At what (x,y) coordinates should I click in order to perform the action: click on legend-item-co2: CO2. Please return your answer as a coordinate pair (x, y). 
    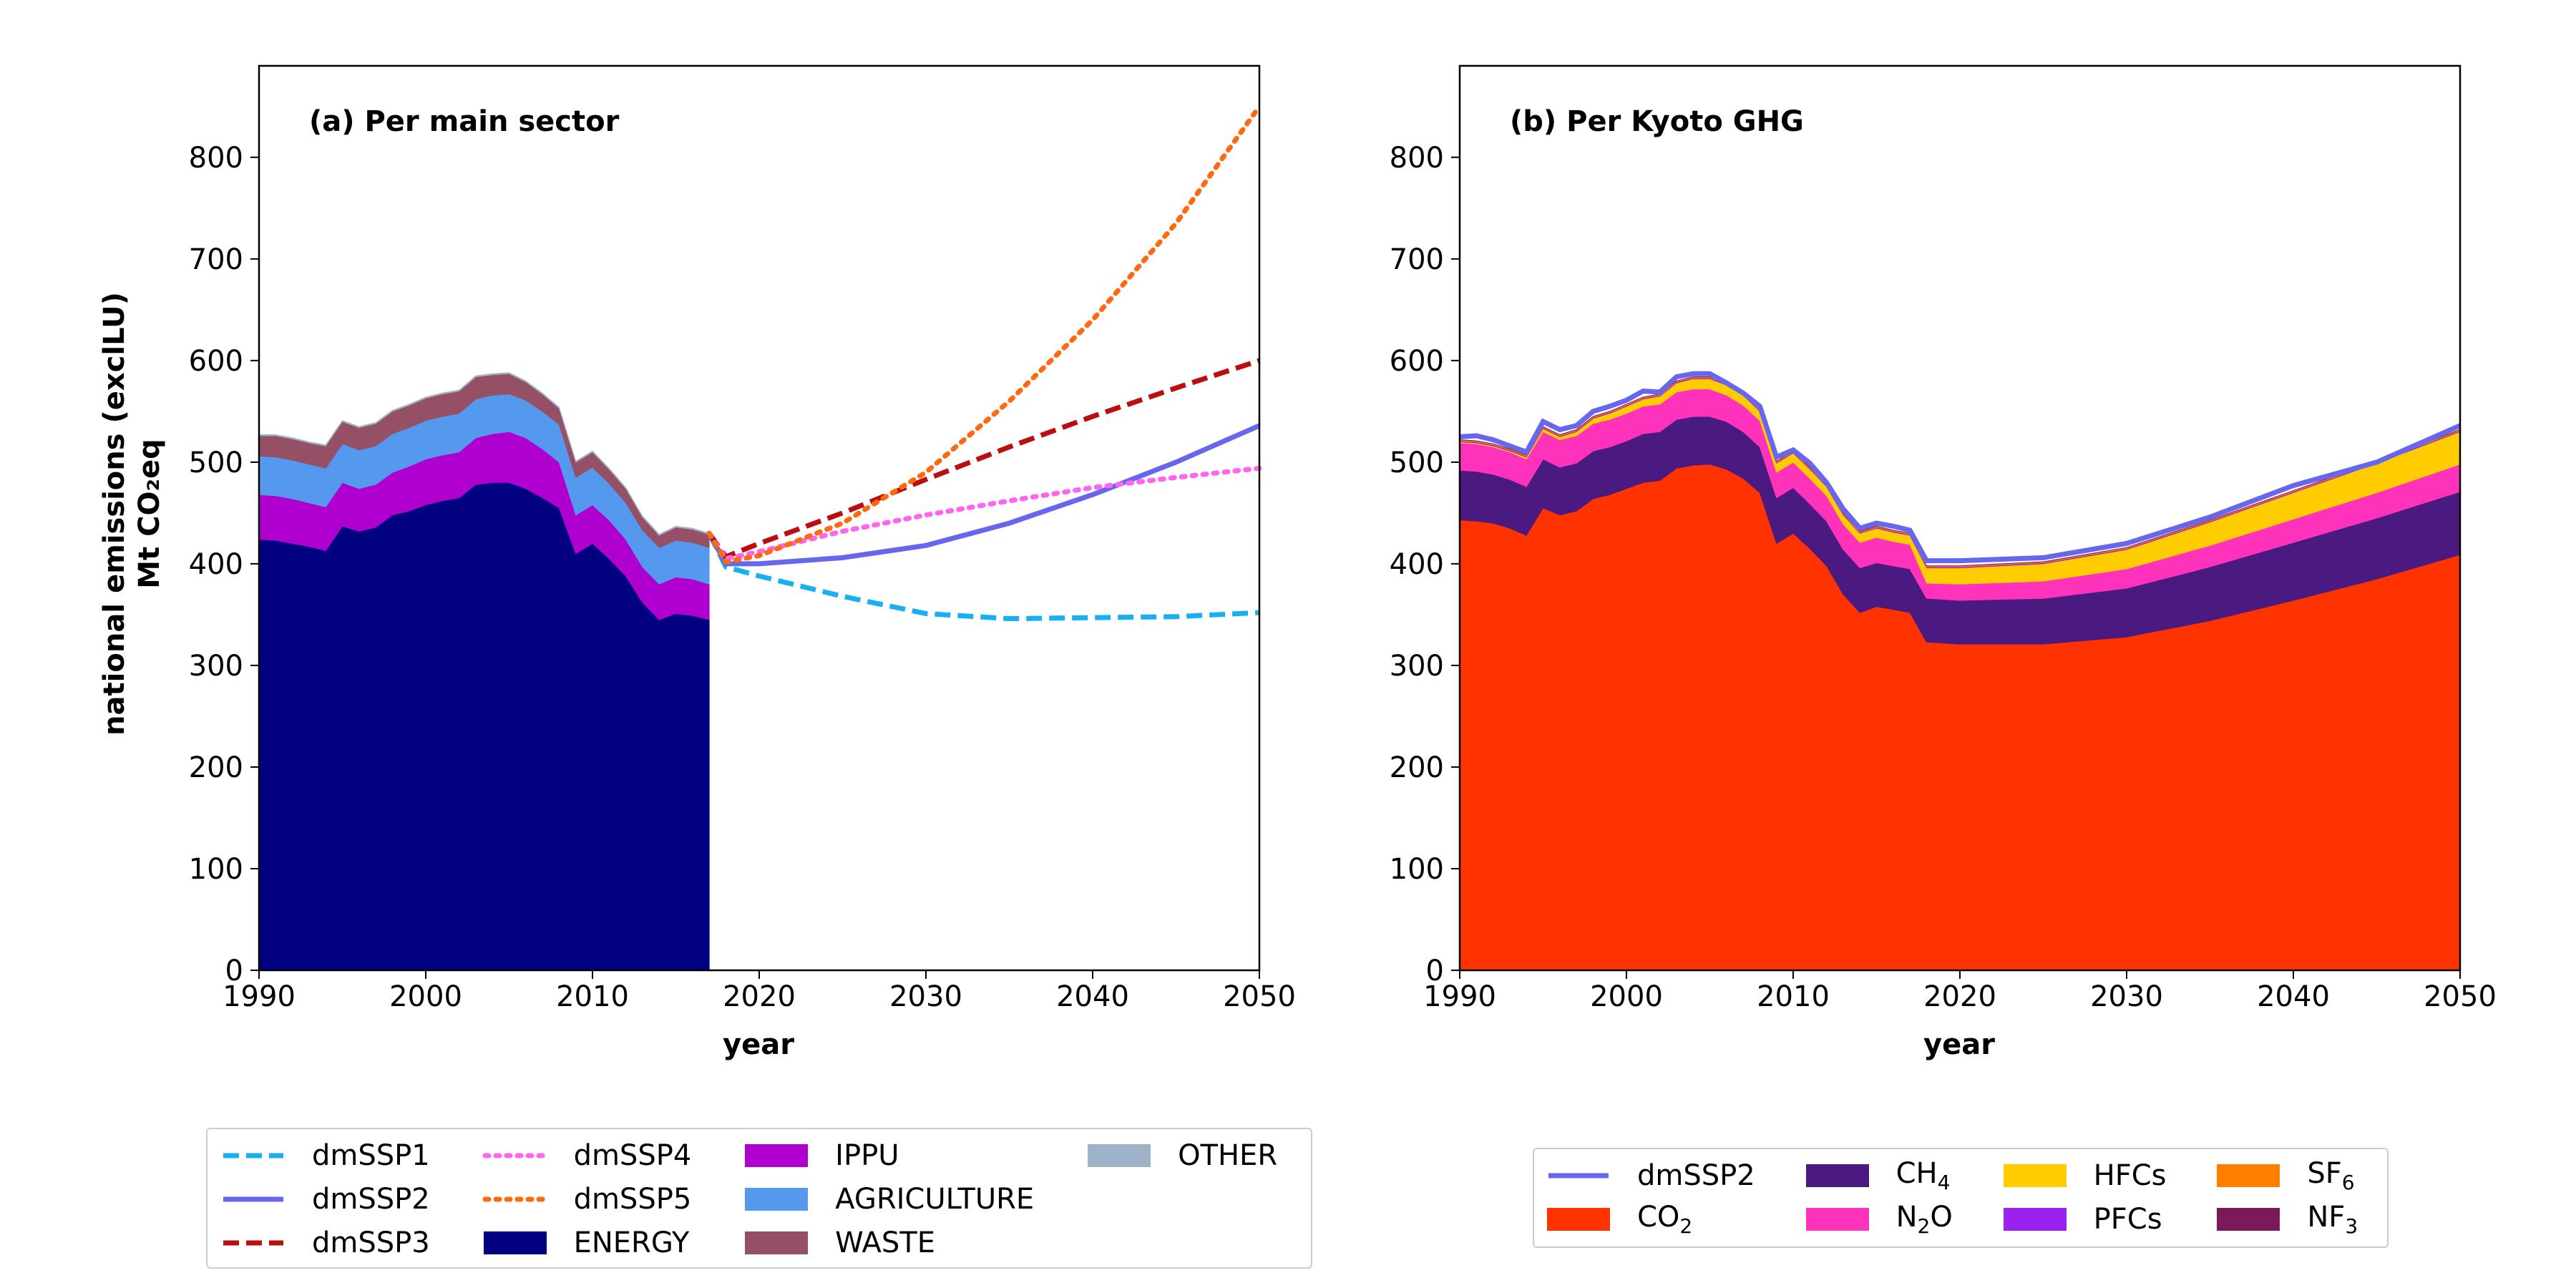
    Looking at the image, I should click on (1659, 1219).